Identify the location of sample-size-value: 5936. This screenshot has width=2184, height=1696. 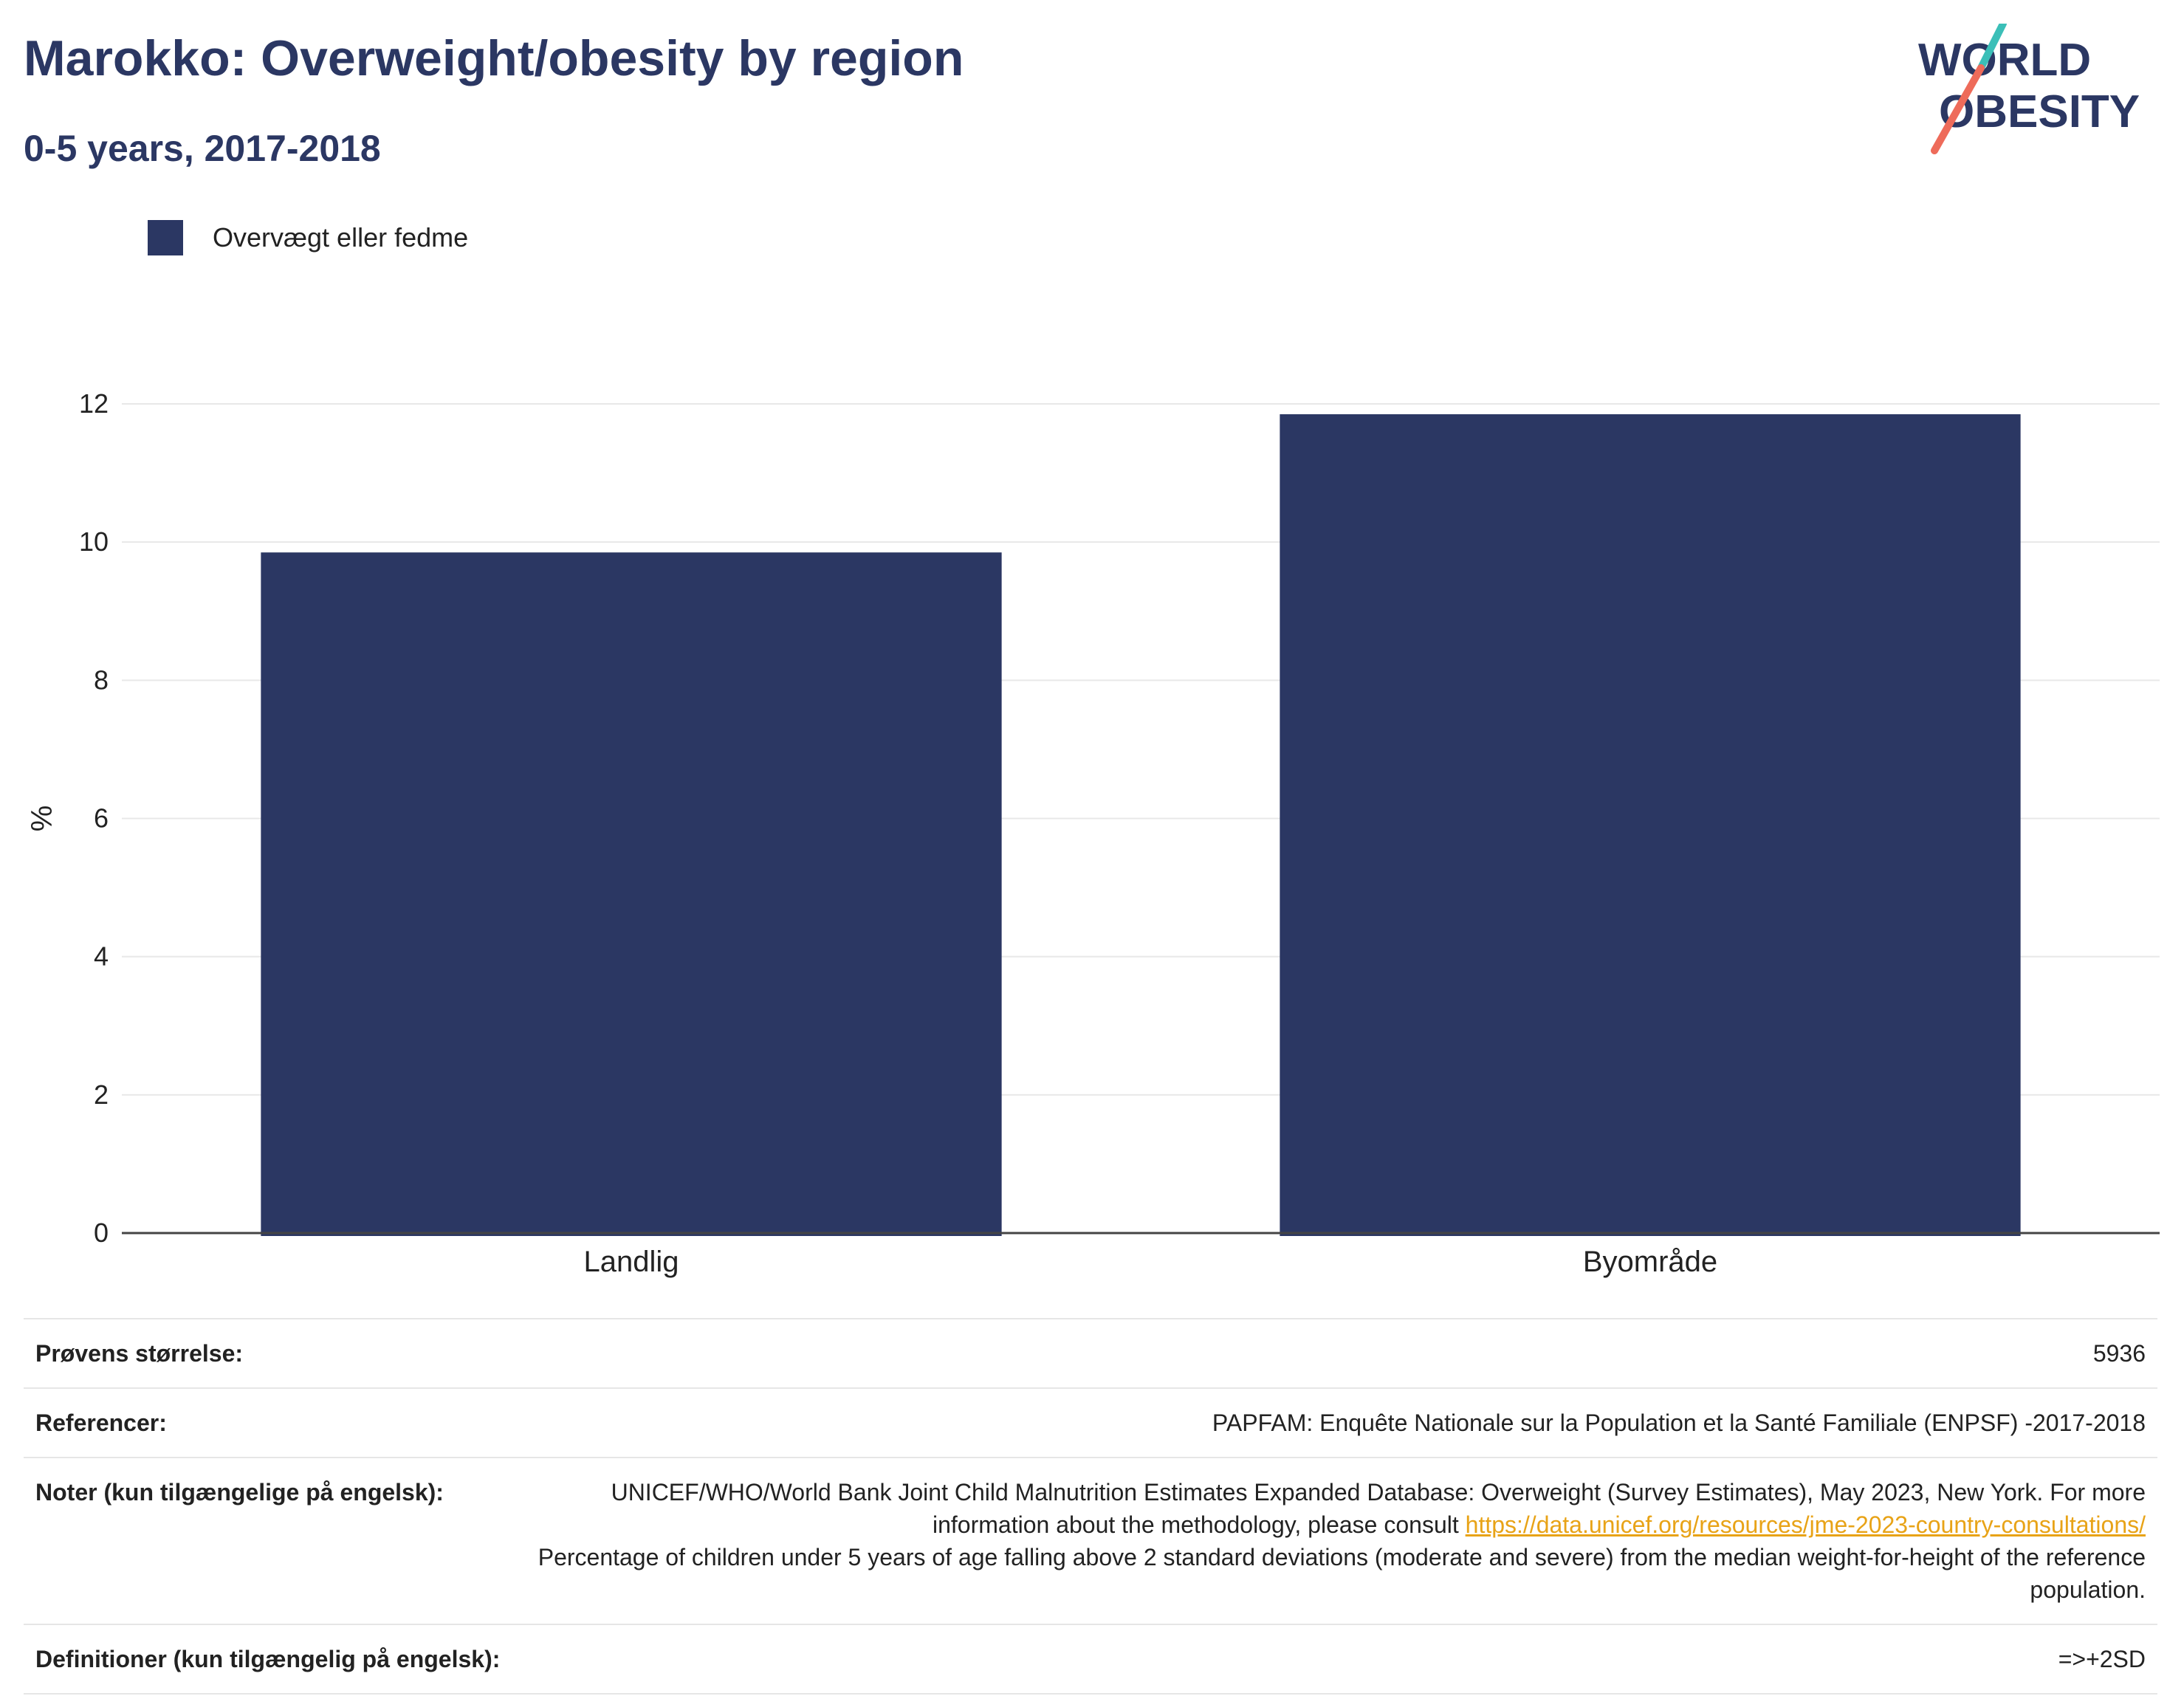
(1335, 1353).